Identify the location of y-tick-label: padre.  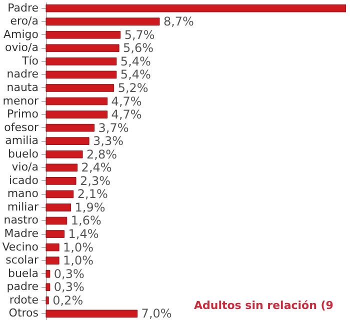
(22, 287).